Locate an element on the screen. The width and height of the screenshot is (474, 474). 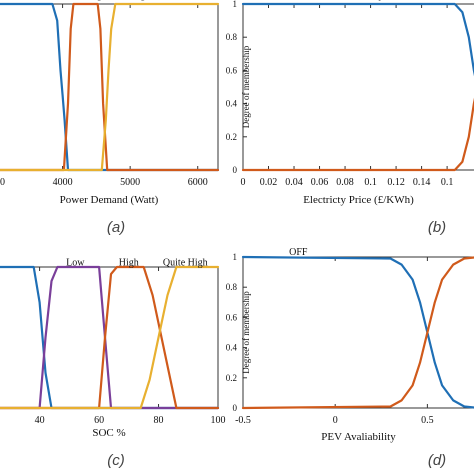
x-tick-label: 0.02 is located at coordinates (269, 182).